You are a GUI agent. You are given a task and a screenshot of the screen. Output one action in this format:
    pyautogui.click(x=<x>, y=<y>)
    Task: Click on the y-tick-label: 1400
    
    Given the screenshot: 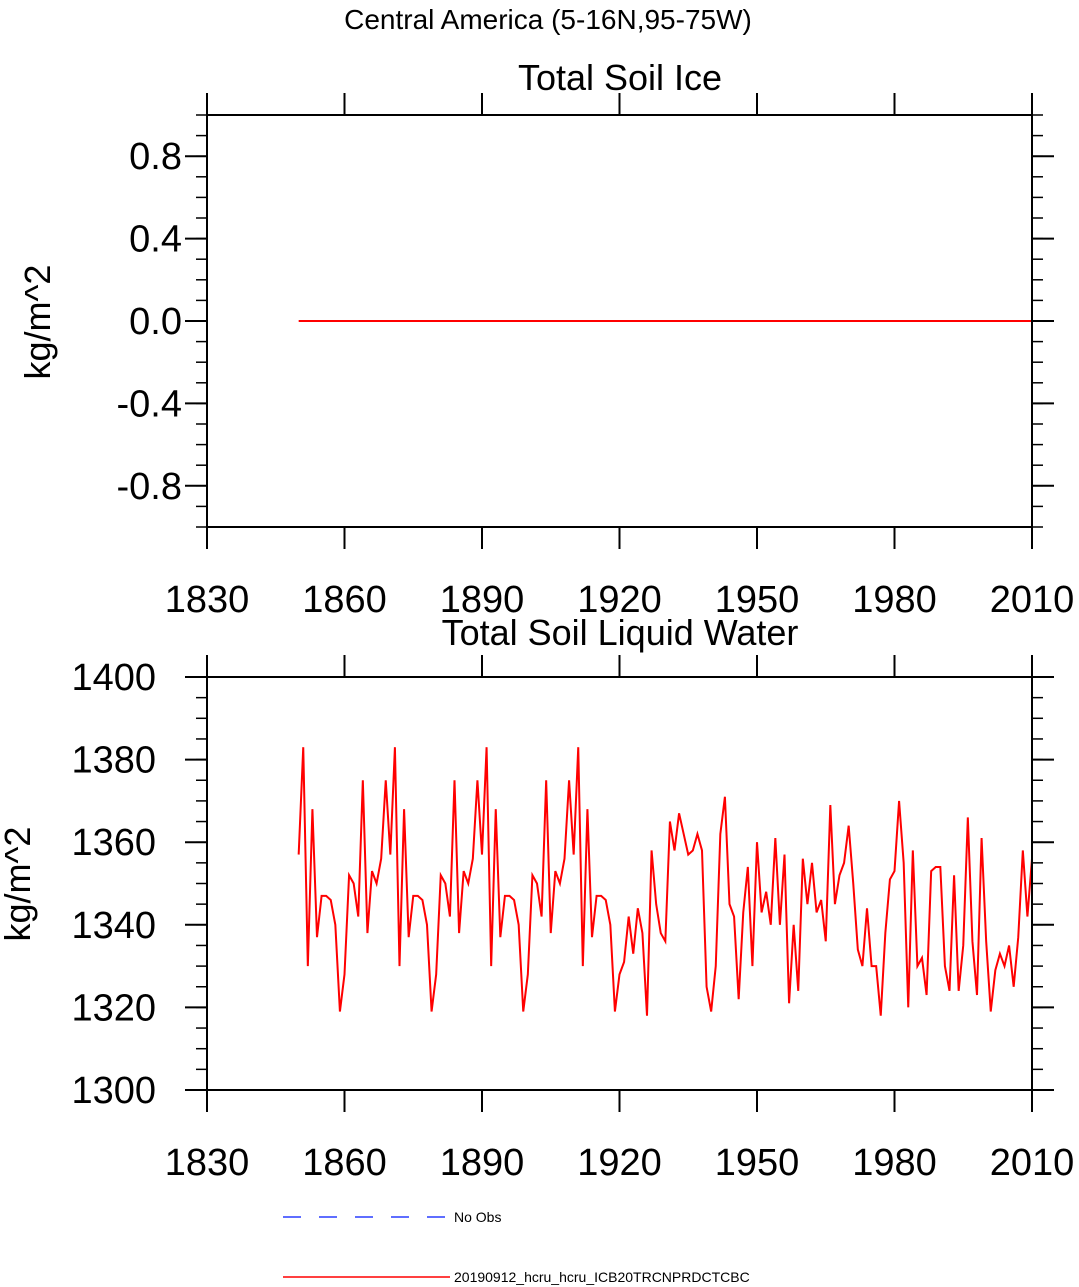 What is the action you would take?
    pyautogui.click(x=113, y=678)
    